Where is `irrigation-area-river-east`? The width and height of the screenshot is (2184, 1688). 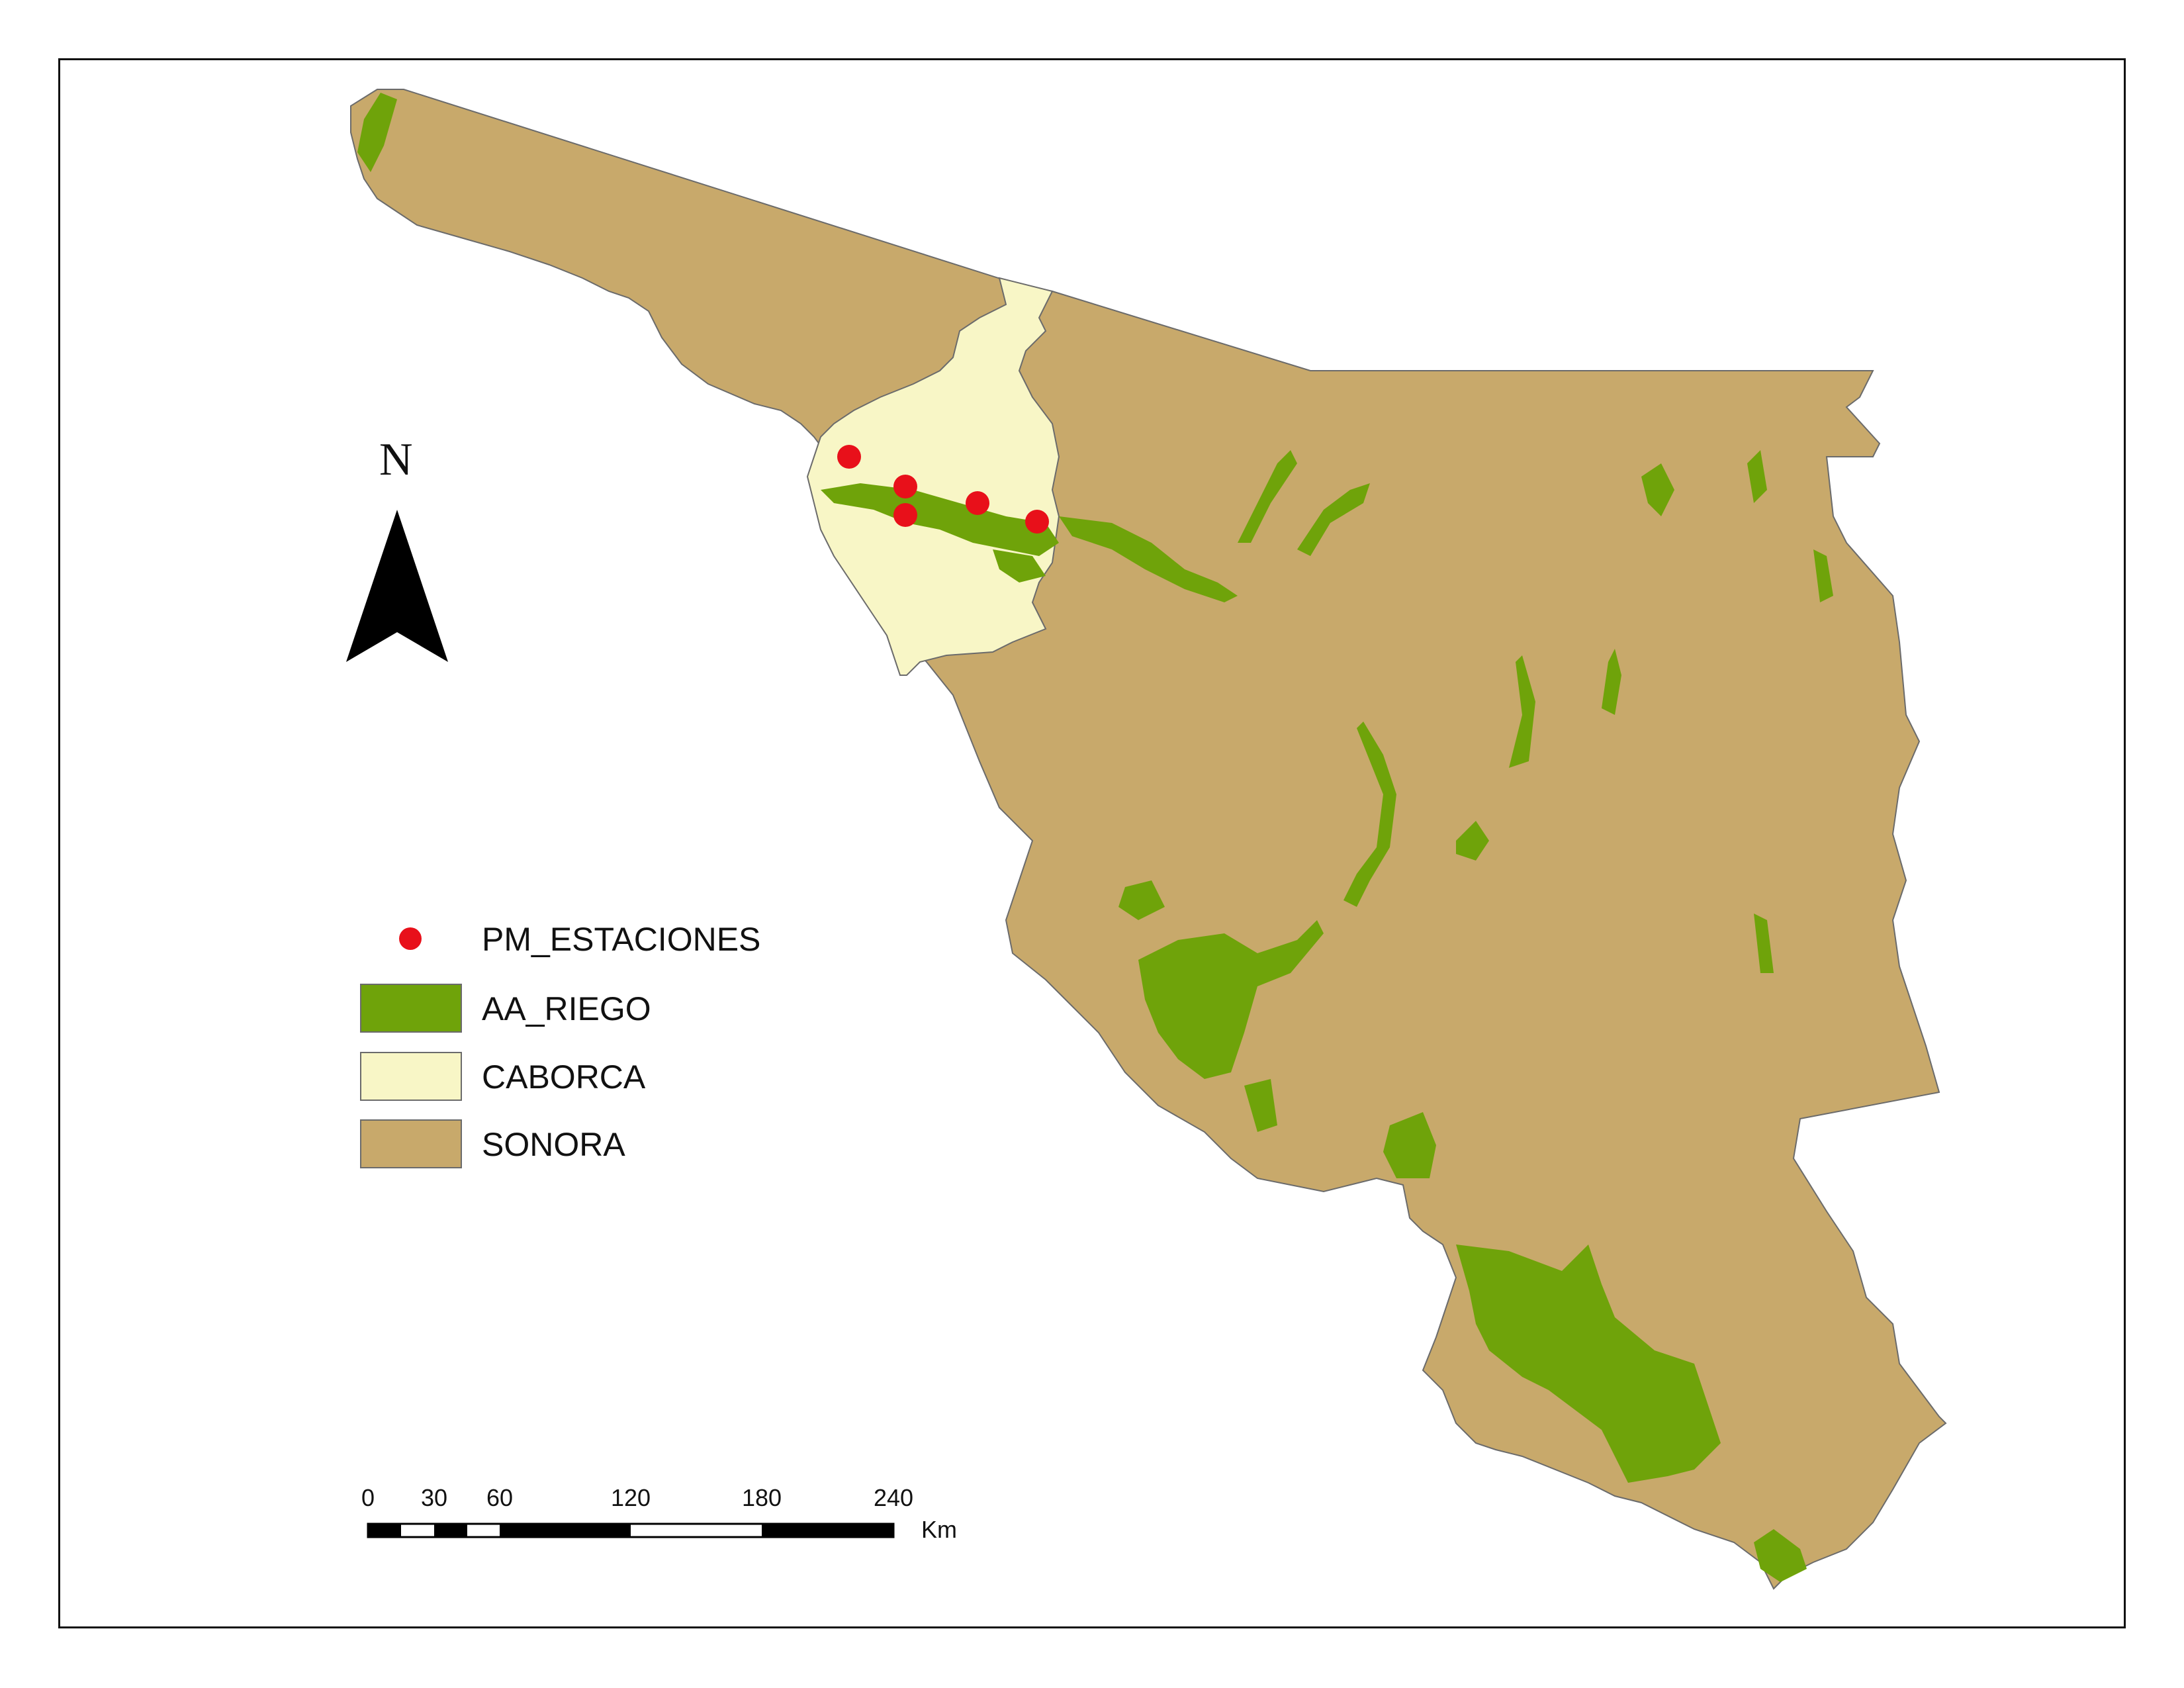
irrigation-area-river-east is located at coordinates (1473, 841).